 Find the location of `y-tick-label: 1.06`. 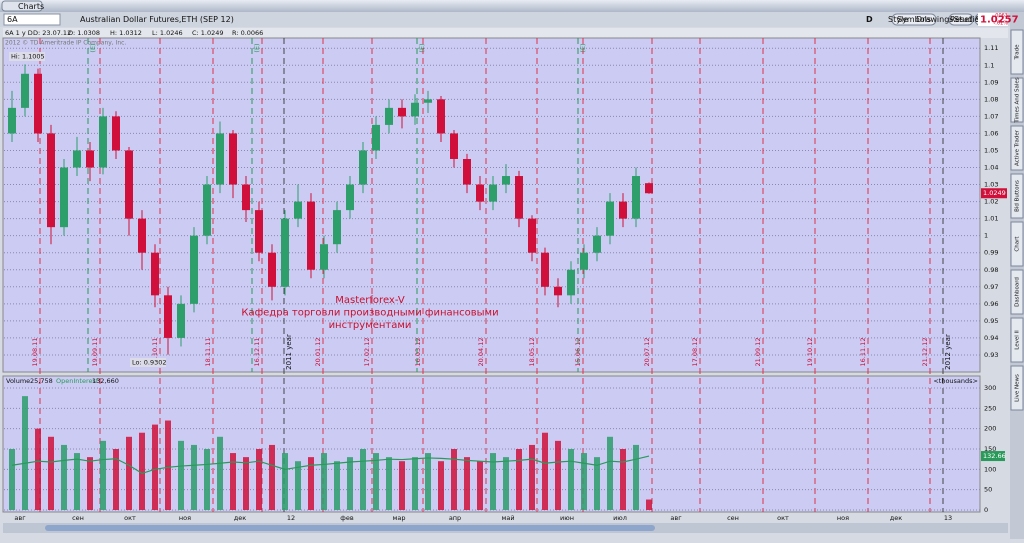

y-tick-label: 1.06 is located at coordinates (991, 133).